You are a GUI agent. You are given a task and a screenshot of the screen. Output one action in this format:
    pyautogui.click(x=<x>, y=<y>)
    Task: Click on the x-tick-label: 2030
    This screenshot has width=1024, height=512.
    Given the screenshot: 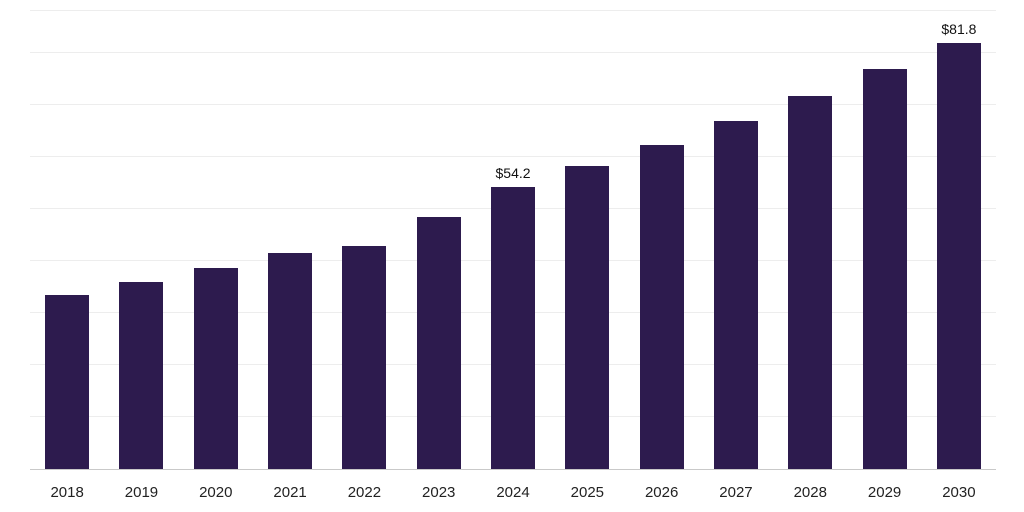 What is the action you would take?
    pyautogui.click(x=959, y=492)
    